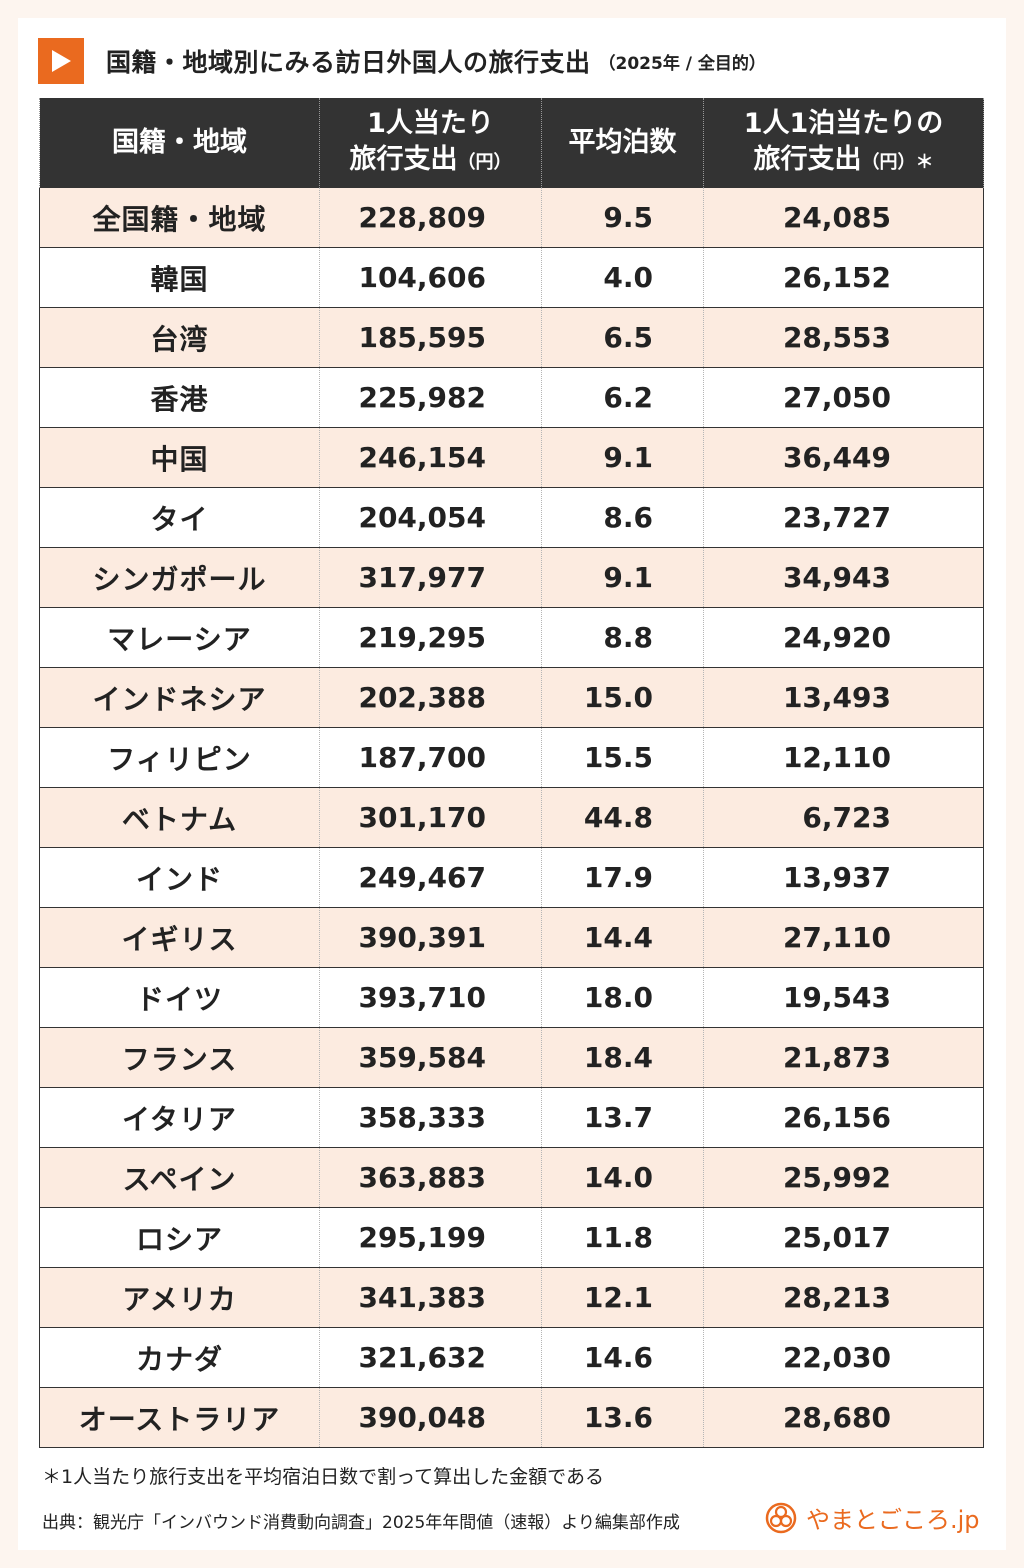 The width and height of the screenshot is (1024, 1568). Describe the element at coordinates (430, 1237) in the screenshot. I see `cell-spend: 295,199` at that location.